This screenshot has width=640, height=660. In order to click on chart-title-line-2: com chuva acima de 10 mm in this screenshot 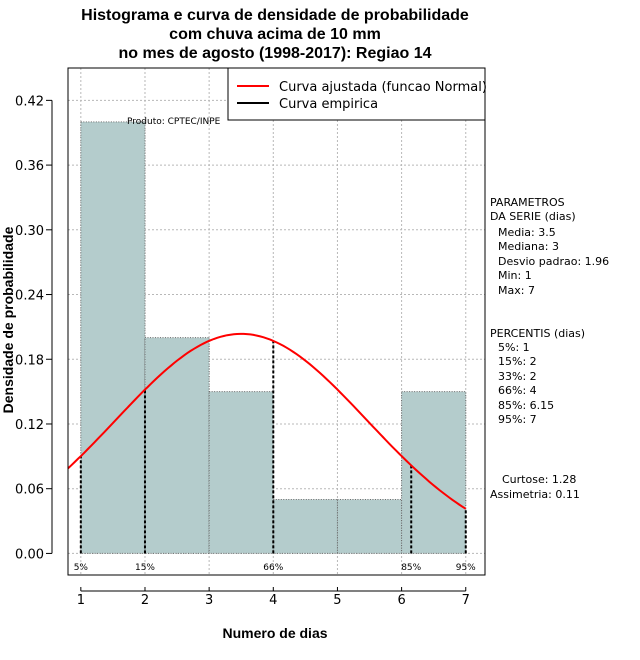, I will do `click(275, 34)`.